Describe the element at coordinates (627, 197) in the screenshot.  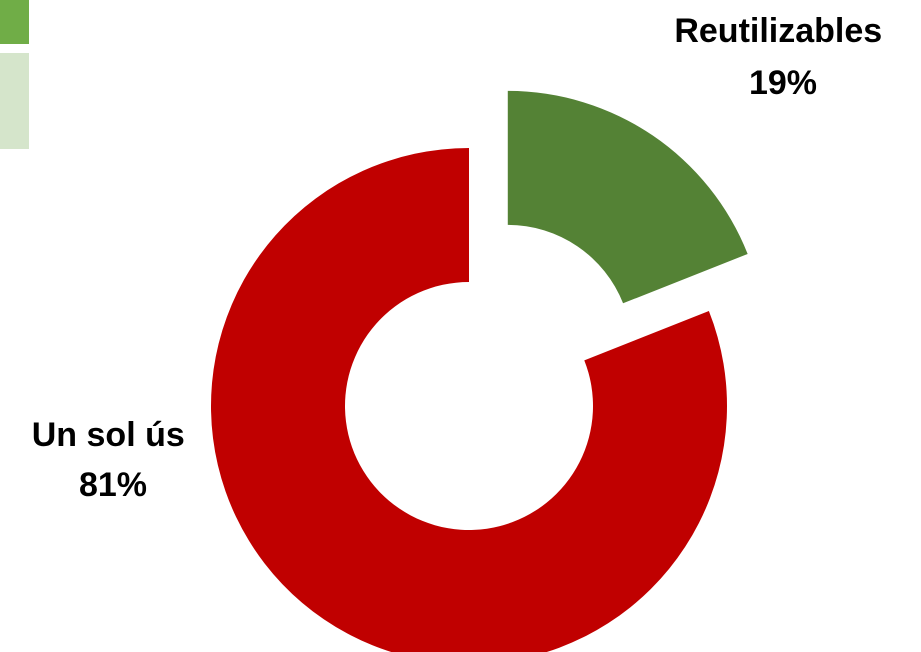
I see `slice-reutilizables` at that location.